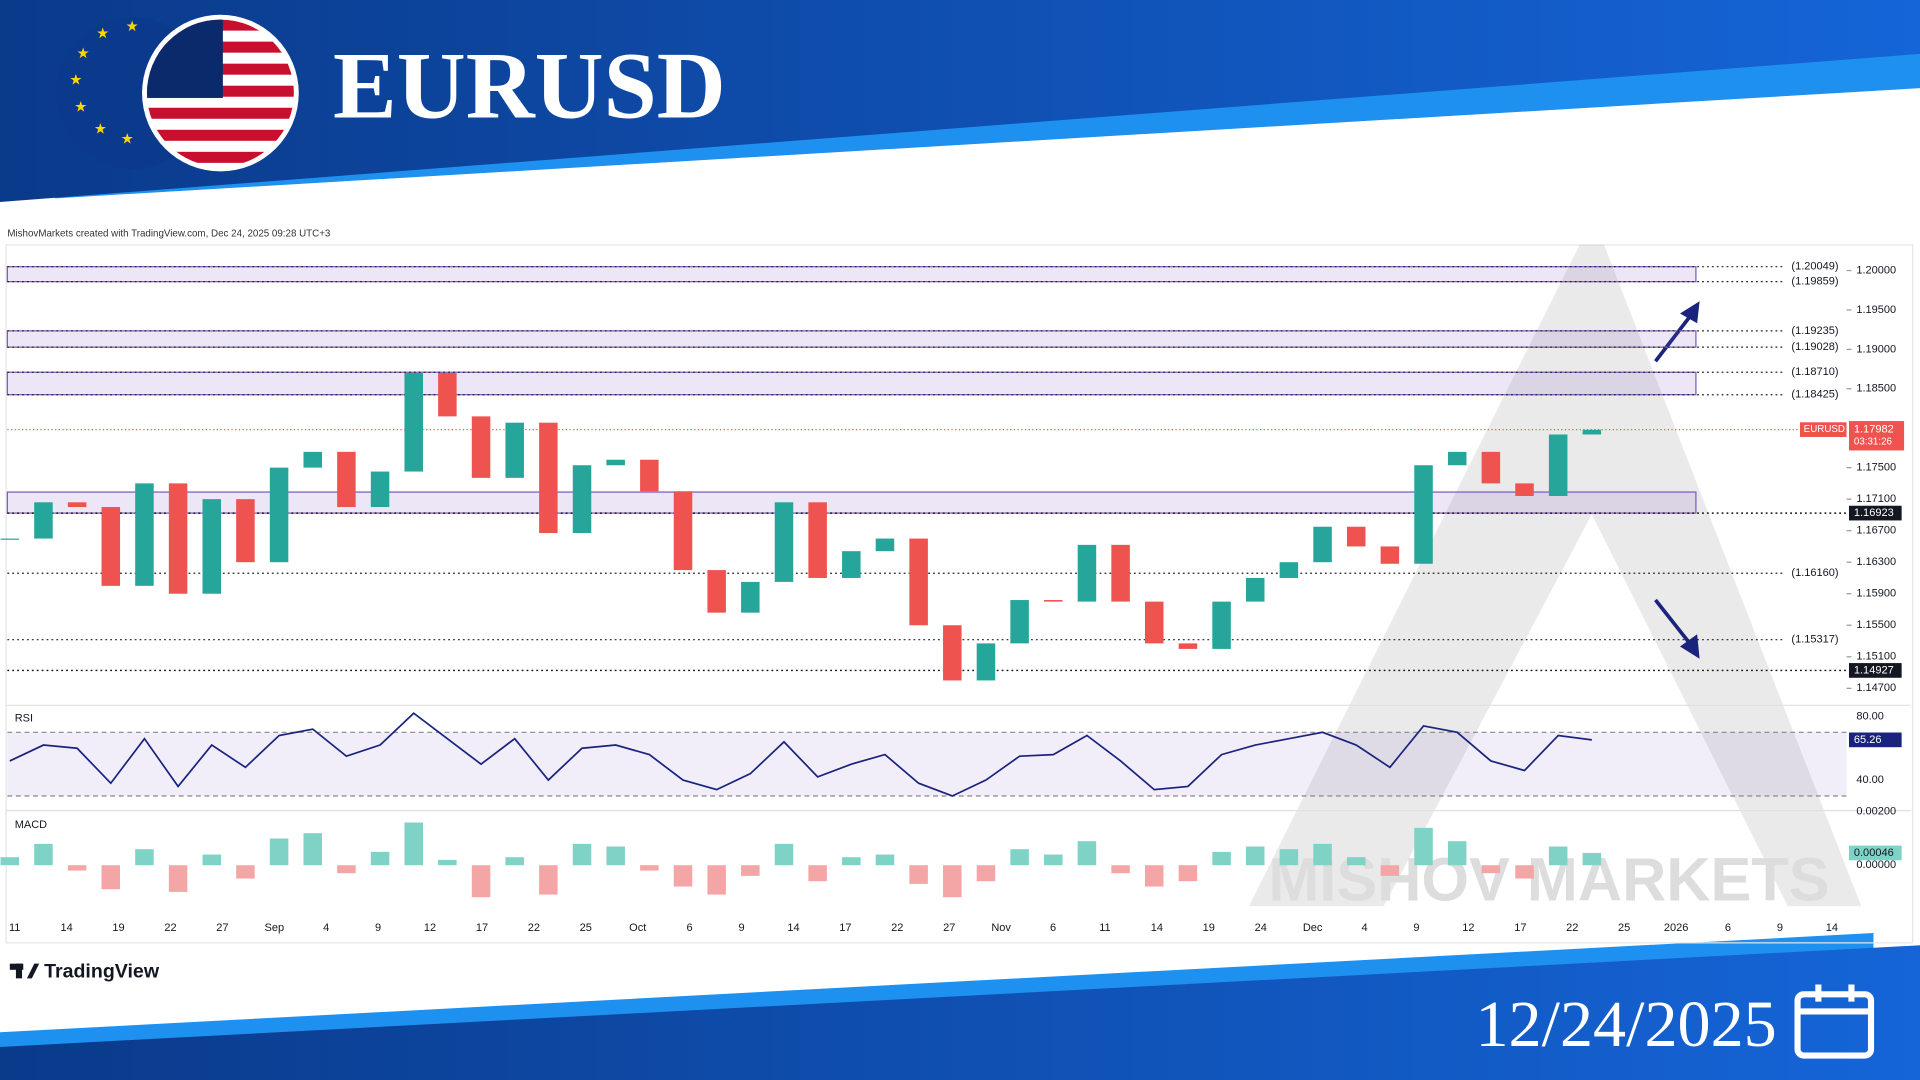 This screenshot has width=1920, height=1080. What do you see at coordinates (1876, 349) in the screenshot?
I see `y-tick-label: 1.19000` at bounding box center [1876, 349].